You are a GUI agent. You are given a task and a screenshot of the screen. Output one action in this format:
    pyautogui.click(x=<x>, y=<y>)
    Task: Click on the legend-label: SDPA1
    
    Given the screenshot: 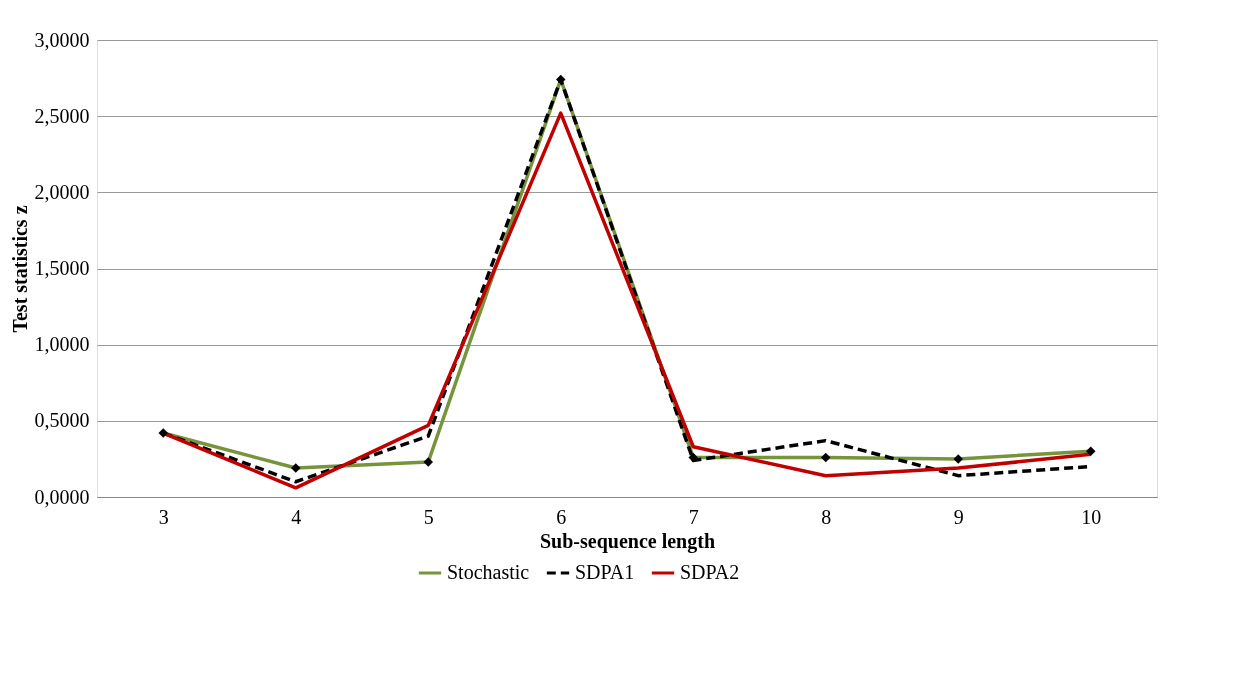 What is the action you would take?
    pyautogui.click(x=605, y=572)
    